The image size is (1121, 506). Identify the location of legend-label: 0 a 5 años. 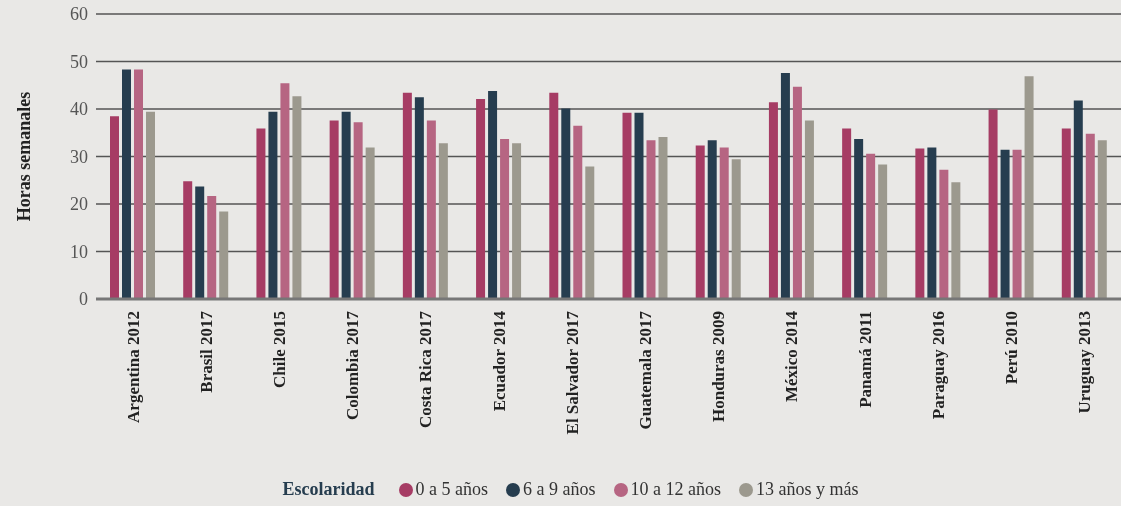
(452, 489).